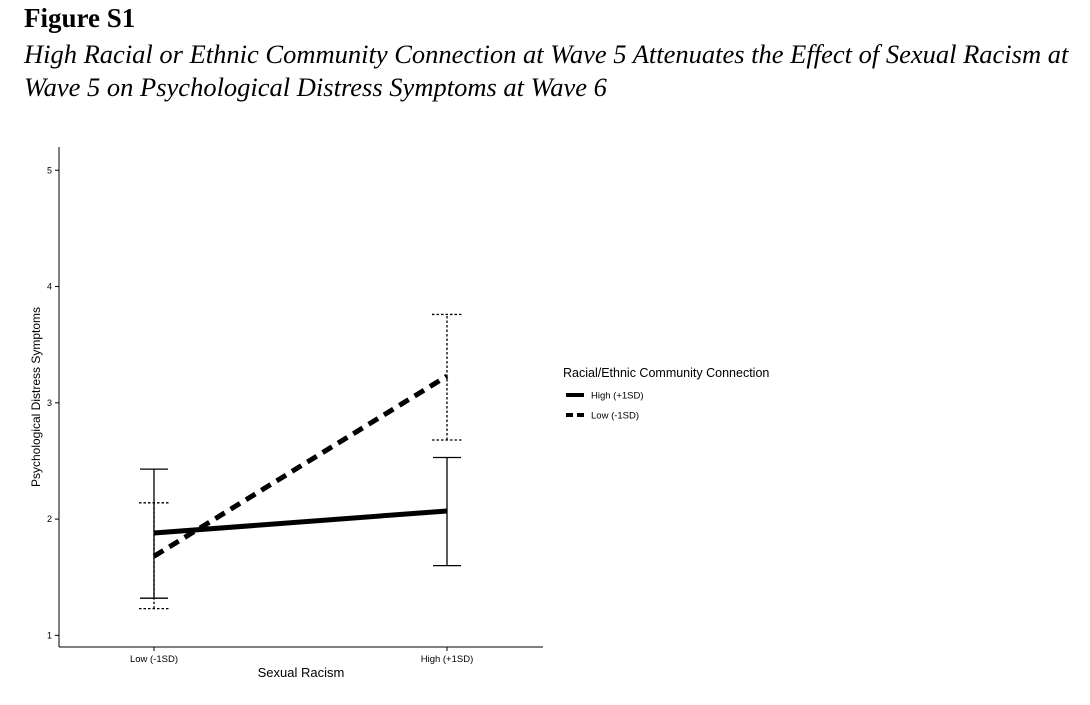  I want to click on series-line-low, so click(300, 466).